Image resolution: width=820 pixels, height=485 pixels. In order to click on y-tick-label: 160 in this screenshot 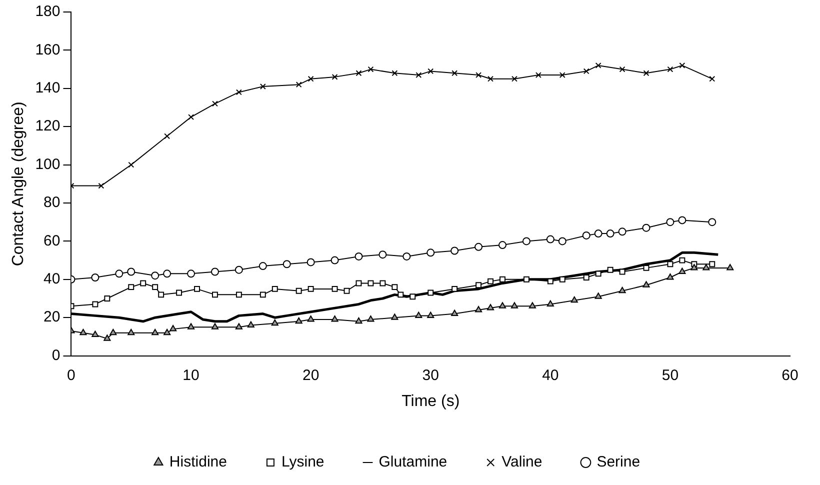, I will do `click(47, 49)`.